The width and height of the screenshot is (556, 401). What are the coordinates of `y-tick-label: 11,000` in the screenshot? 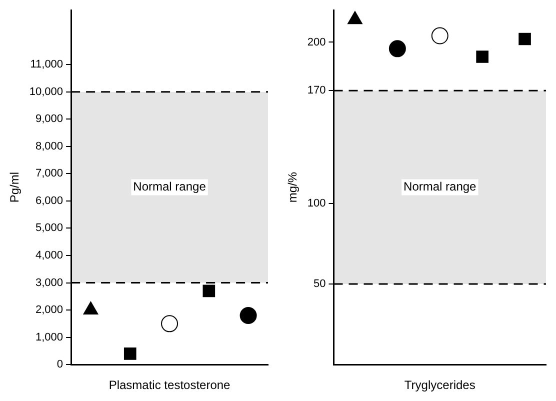 It's located at (47, 64).